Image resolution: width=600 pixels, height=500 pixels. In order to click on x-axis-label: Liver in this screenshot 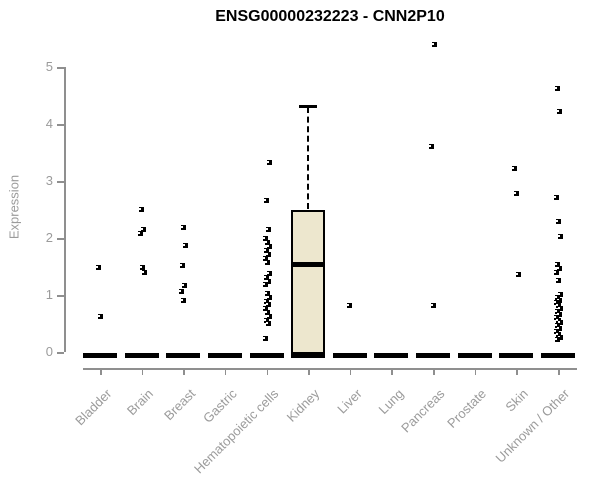, I will do `click(349, 401)`.